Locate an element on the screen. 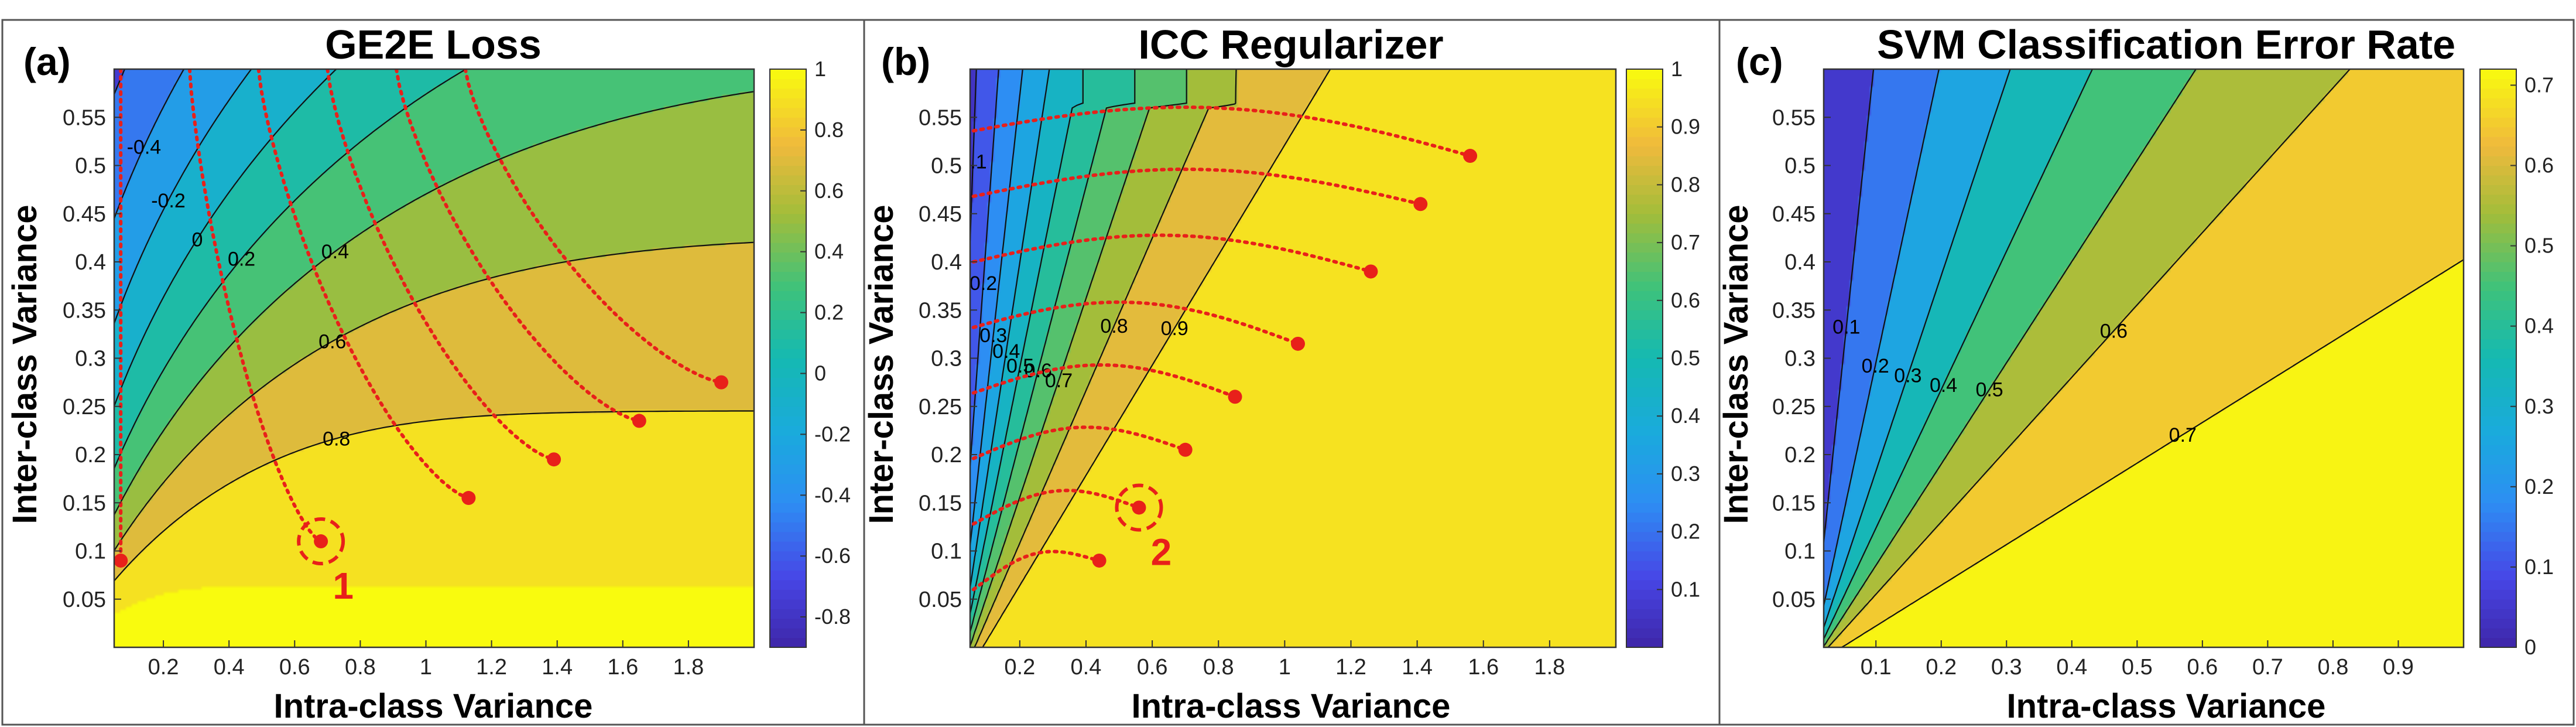  y-axis-label: Inter-class Variance is located at coordinates (25, 364).